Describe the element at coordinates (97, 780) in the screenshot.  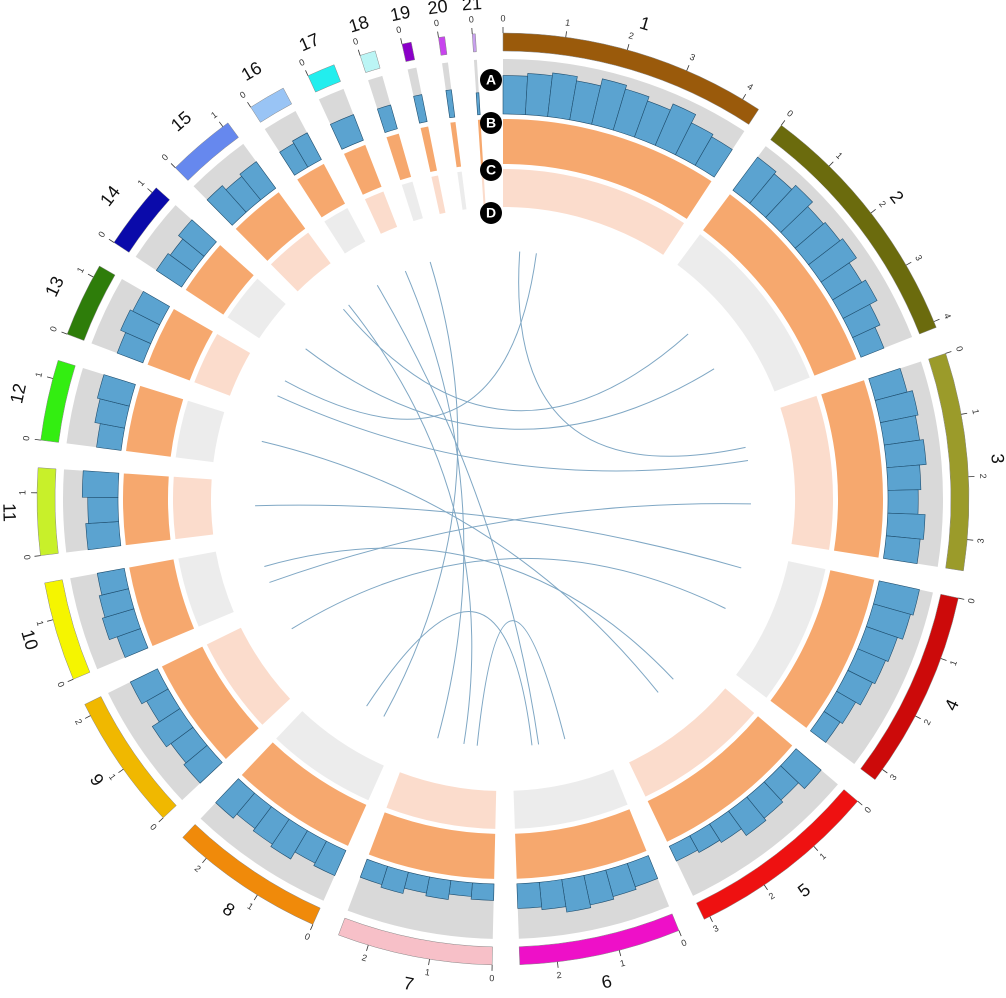
I see `chromosome-label: 9` at that location.